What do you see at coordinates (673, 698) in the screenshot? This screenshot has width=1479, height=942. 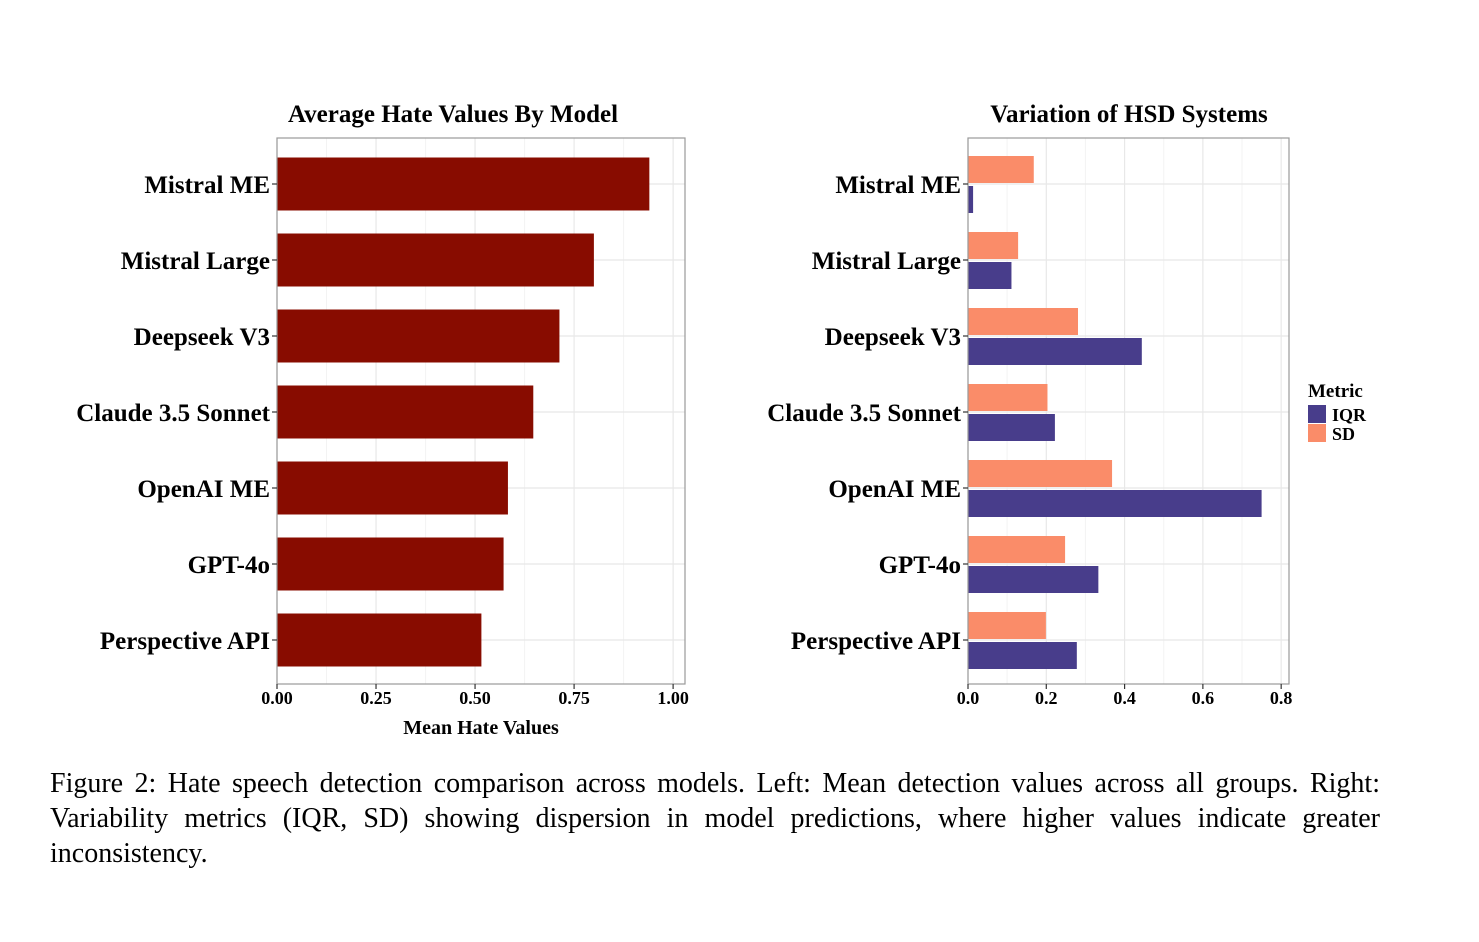 I see `x-tick-label: 1.00` at bounding box center [673, 698].